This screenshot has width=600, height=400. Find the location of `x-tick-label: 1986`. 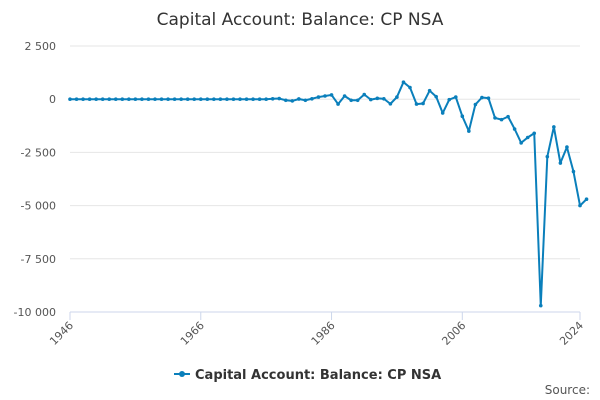

x-tick-label: 1986 is located at coordinates (323, 333).